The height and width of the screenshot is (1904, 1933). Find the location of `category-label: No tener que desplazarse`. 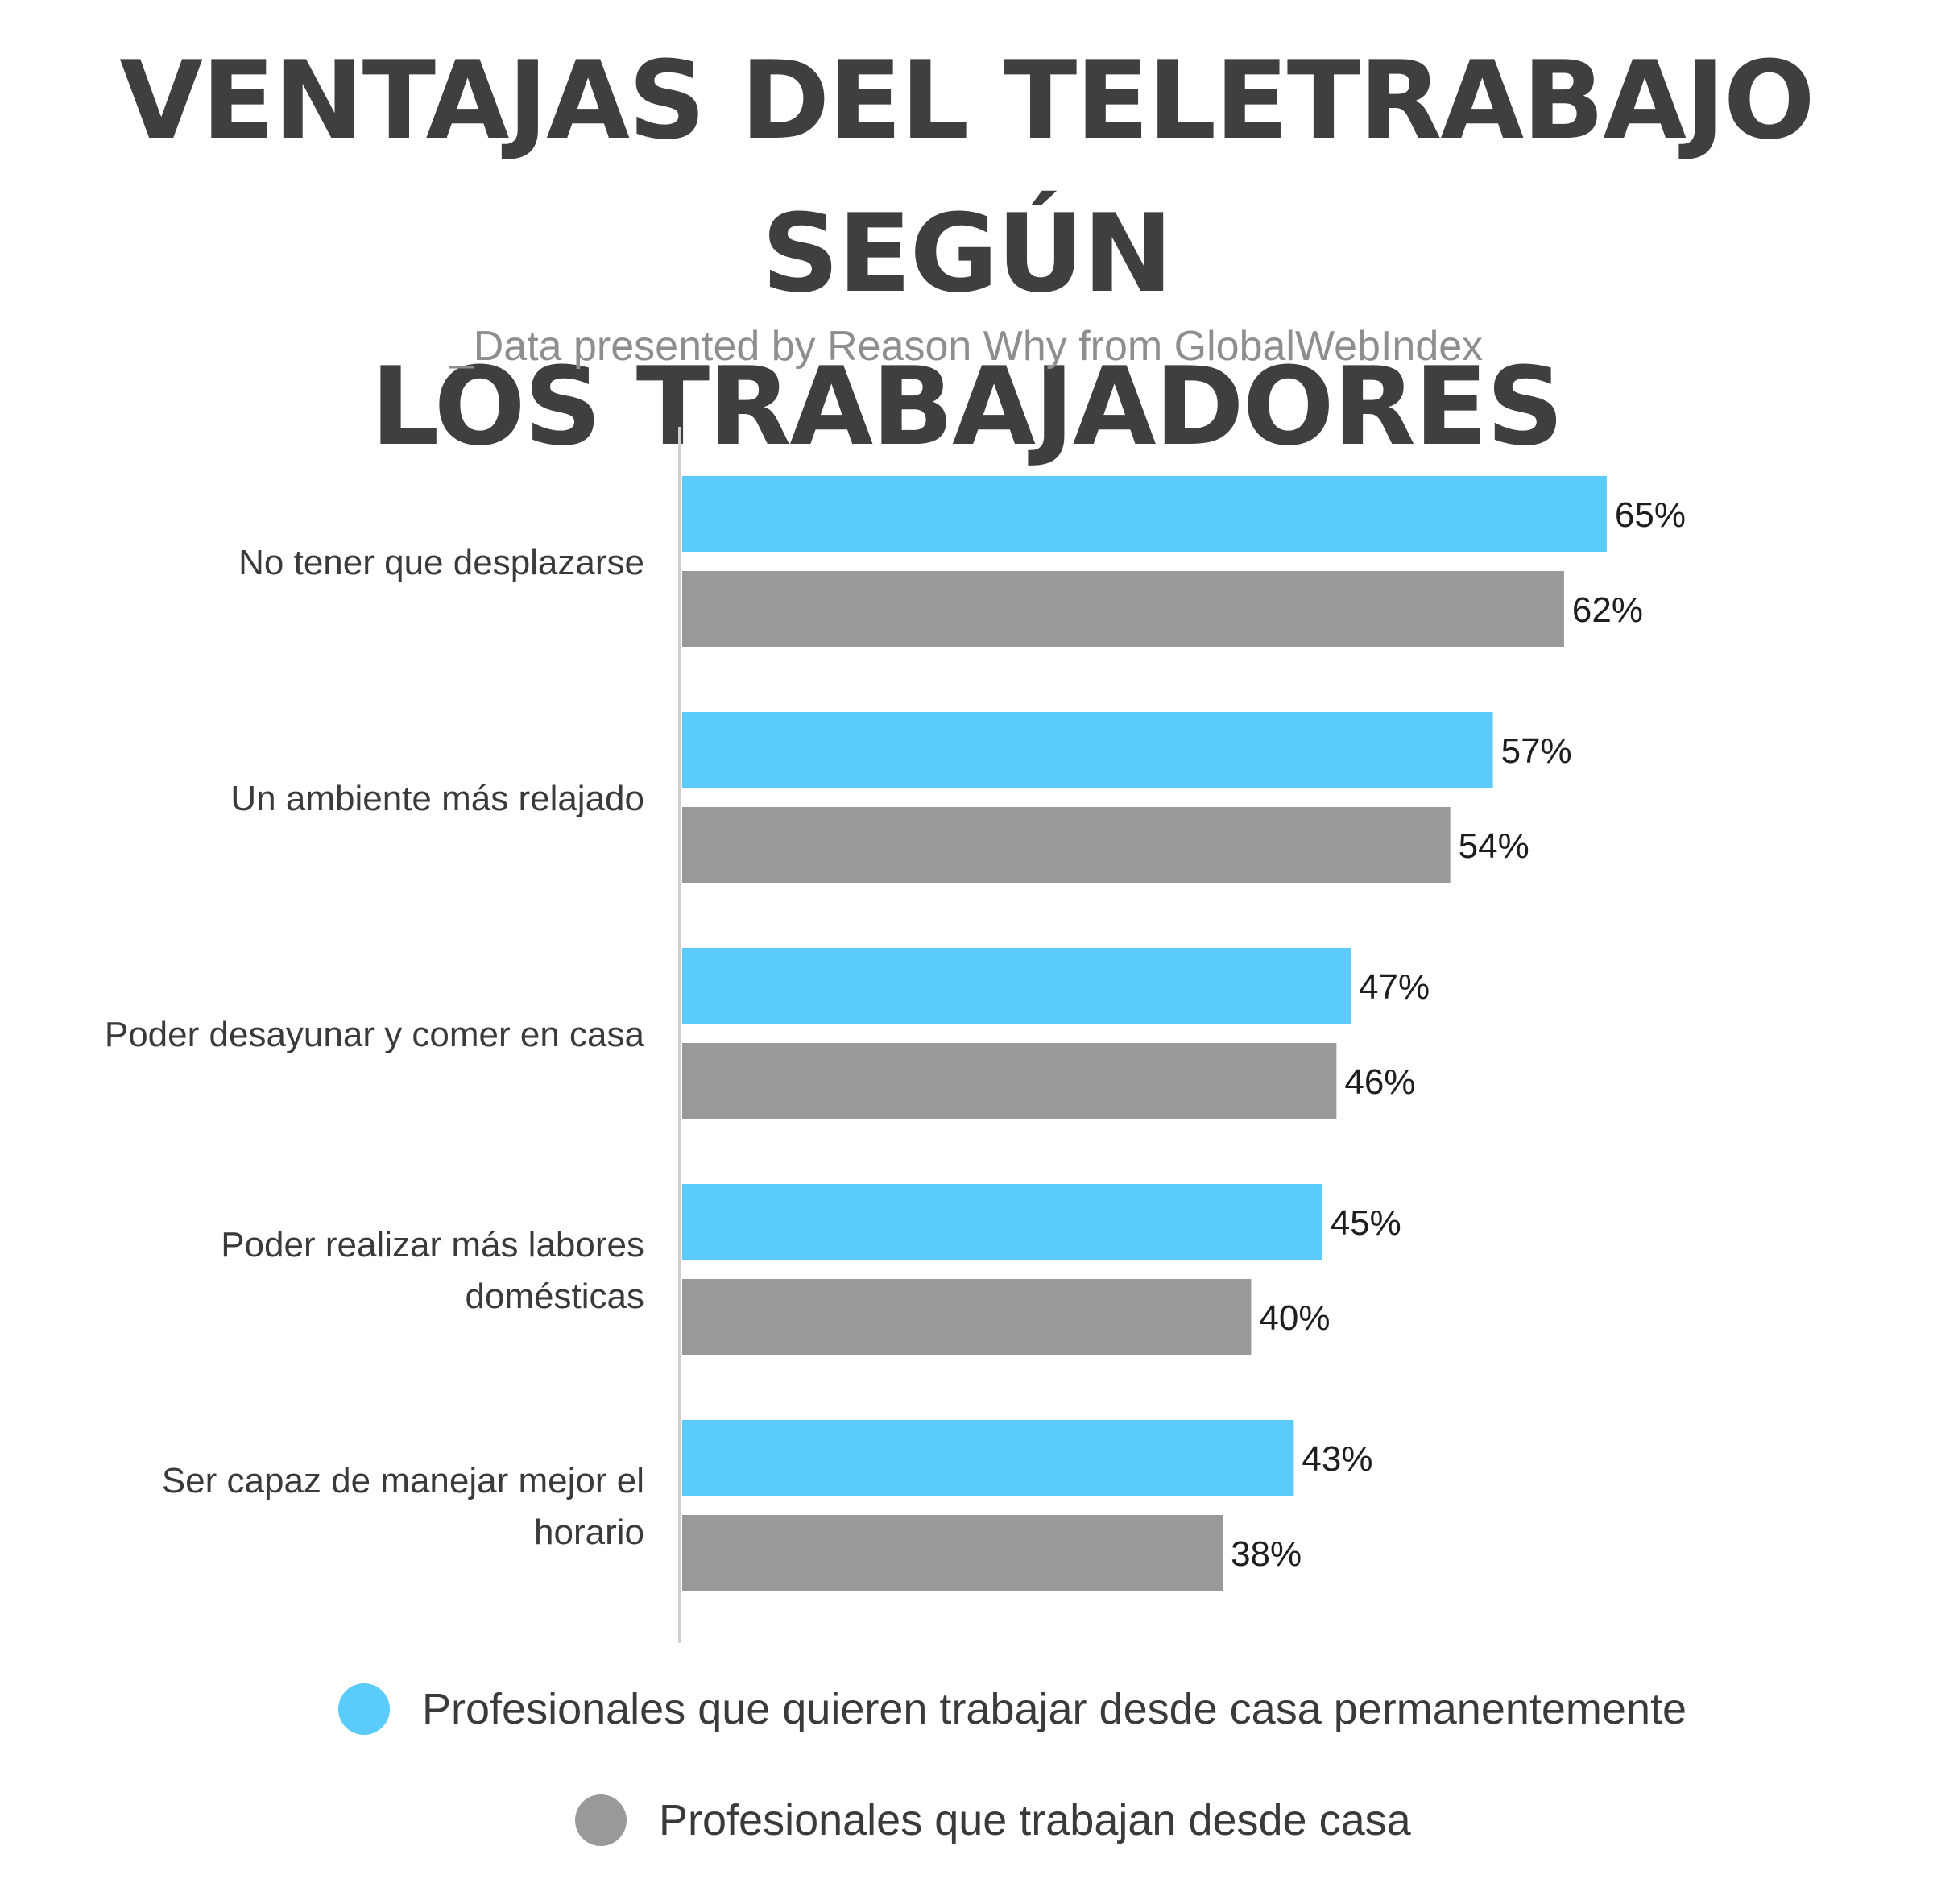

category-label: No tener que desplazarse is located at coordinates (441, 562).